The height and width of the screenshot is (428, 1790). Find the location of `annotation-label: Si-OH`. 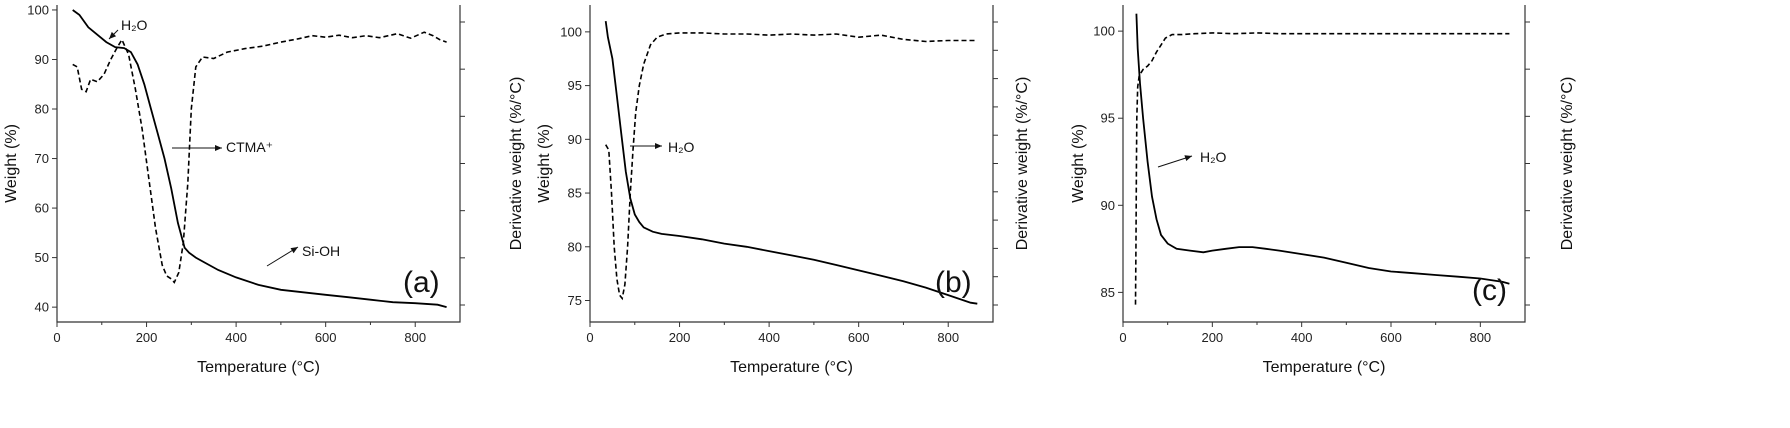

annotation-label: Si-OH is located at coordinates (321, 251).